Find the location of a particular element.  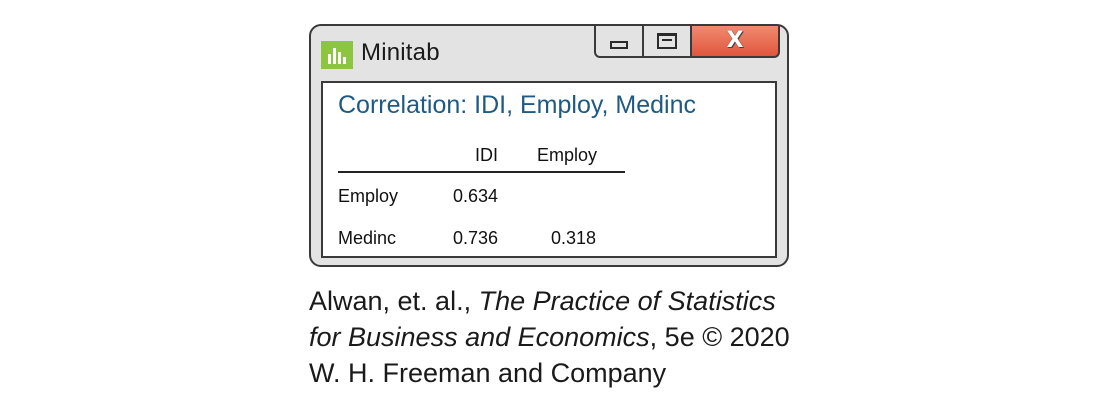

close-icon: X is located at coordinates (735, 40).